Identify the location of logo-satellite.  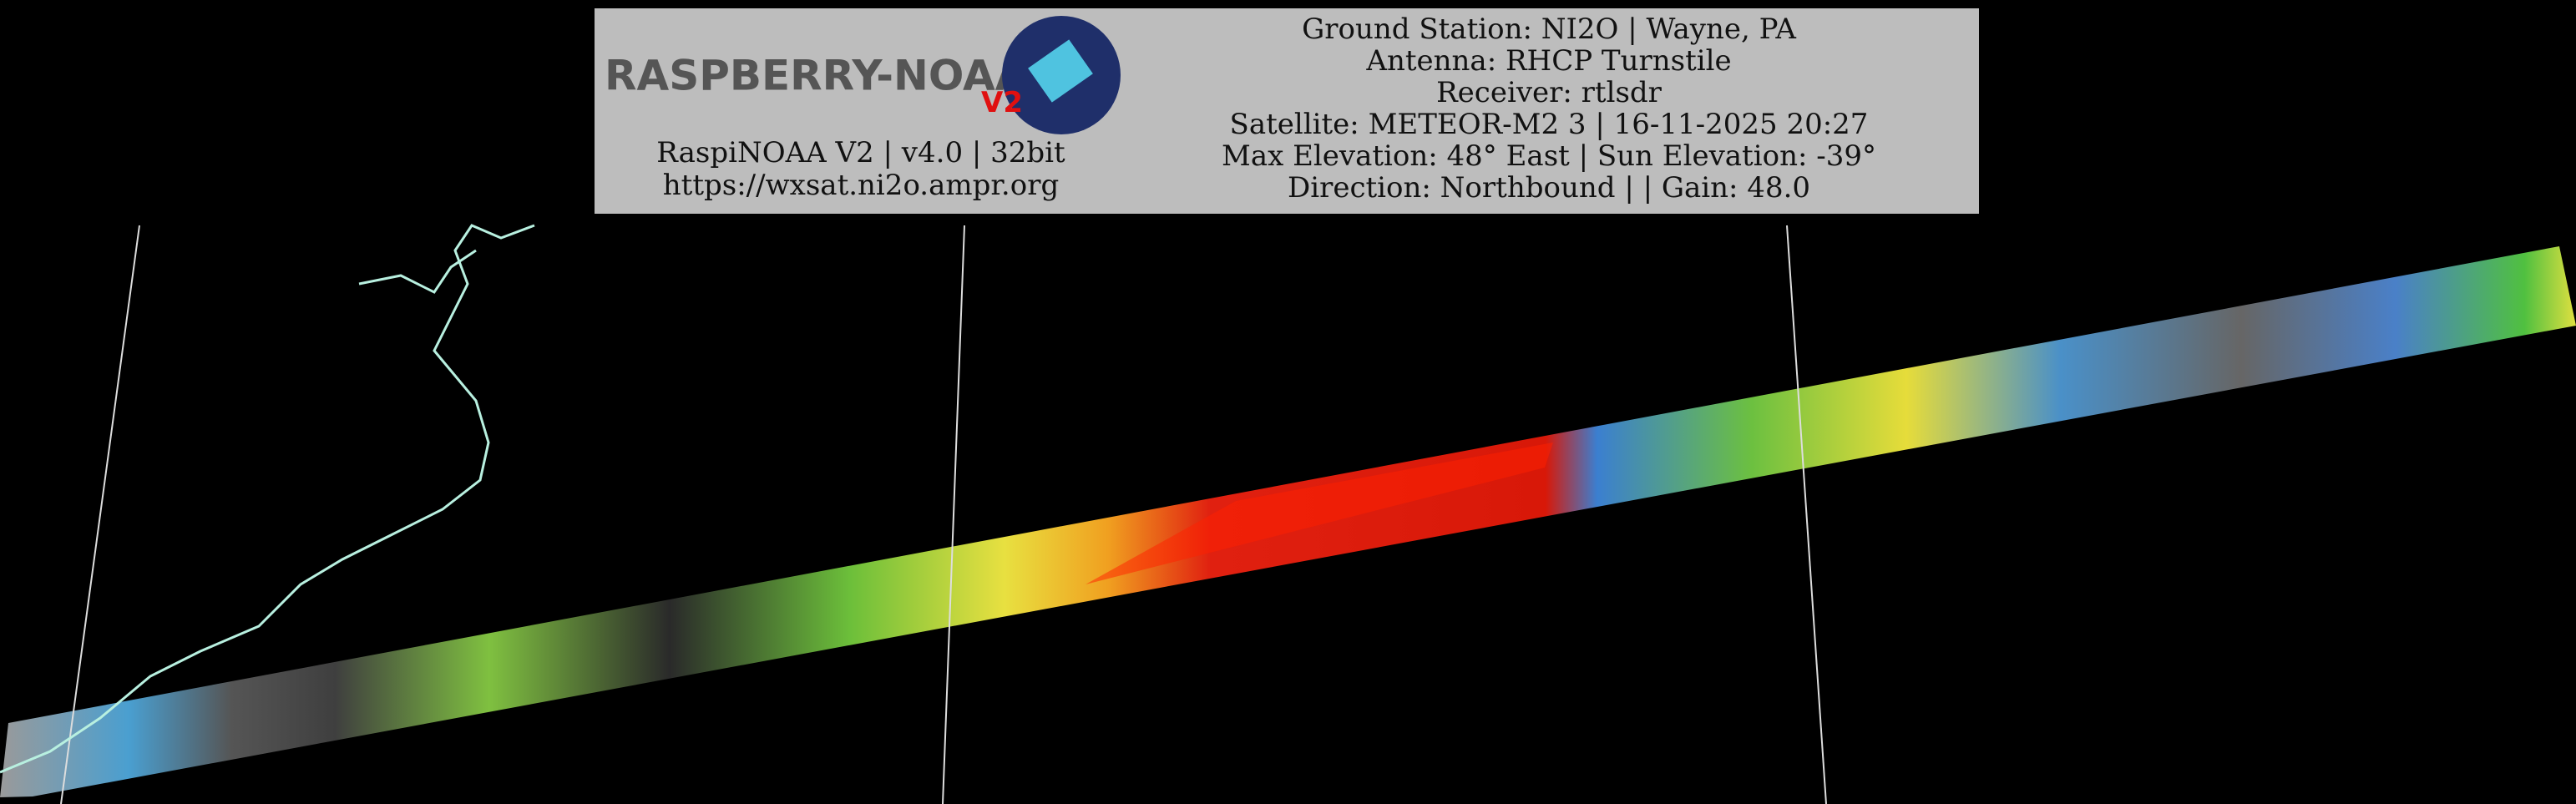
(1060, 71).